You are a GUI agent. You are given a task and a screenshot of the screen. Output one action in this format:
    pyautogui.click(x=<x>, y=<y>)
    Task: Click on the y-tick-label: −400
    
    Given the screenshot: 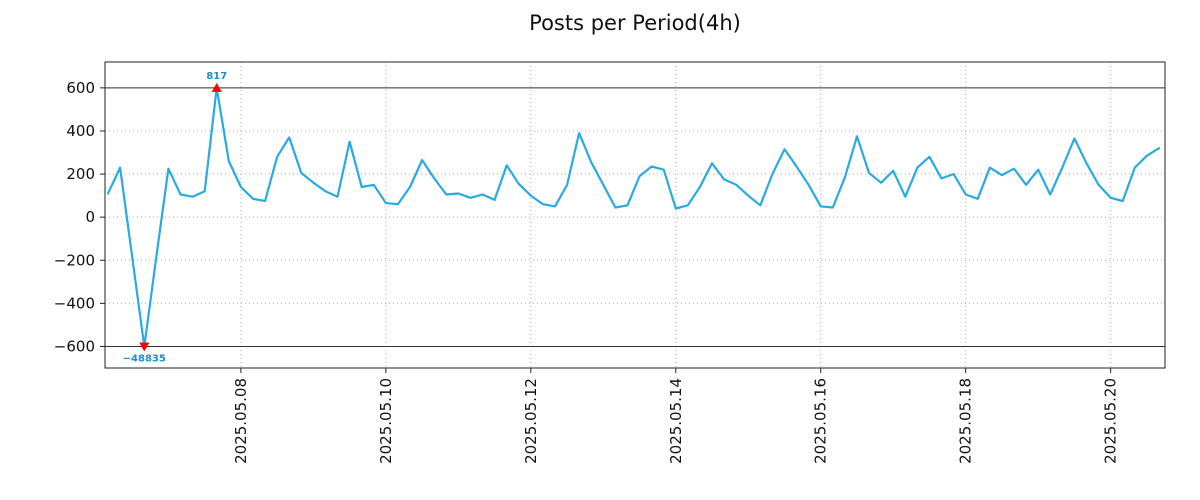 What is the action you would take?
    pyautogui.click(x=74, y=303)
    